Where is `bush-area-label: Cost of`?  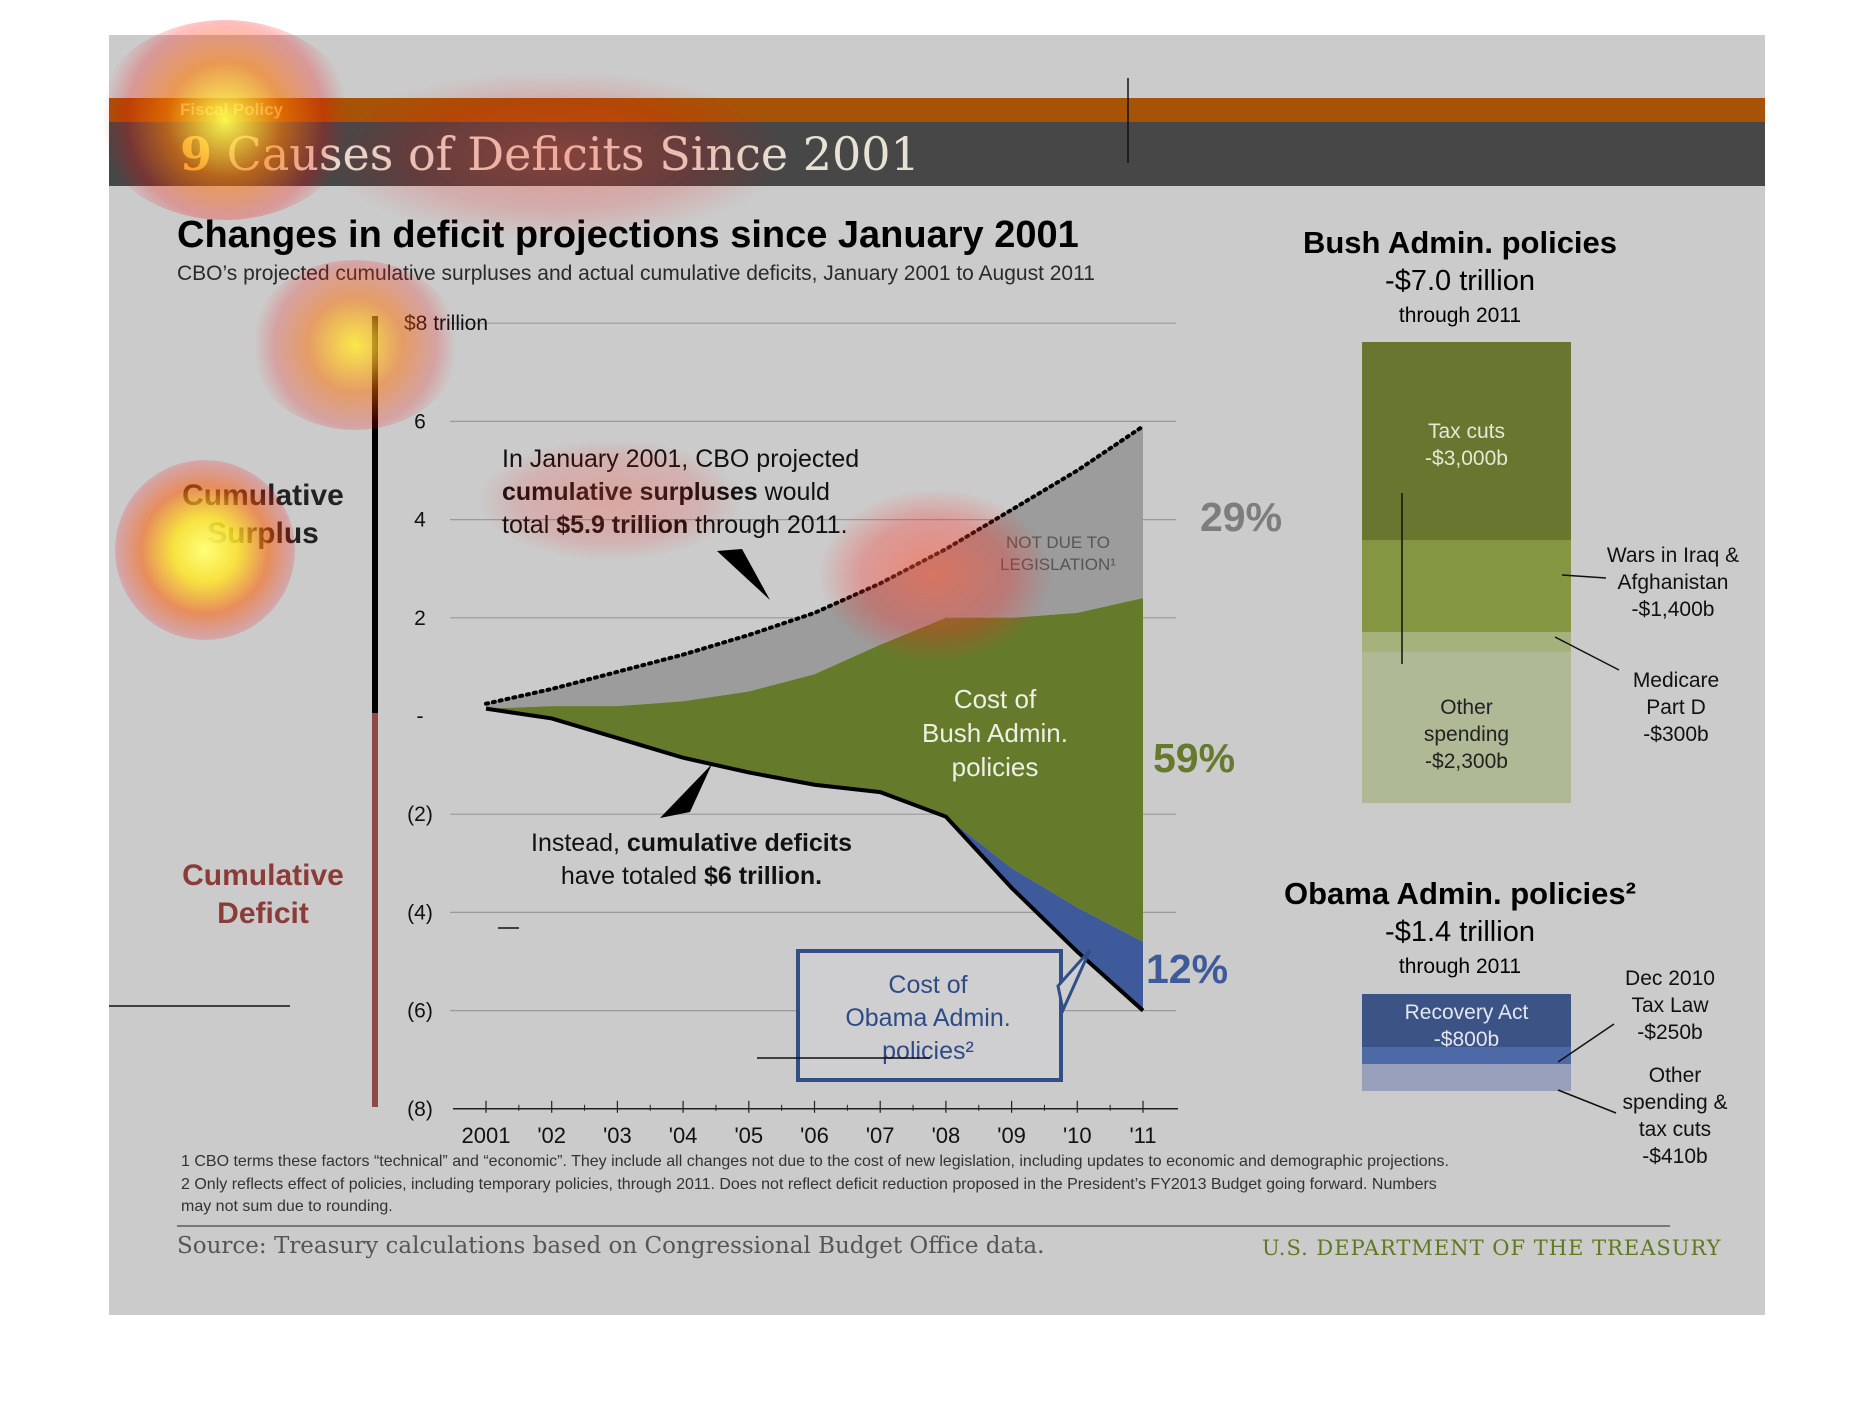 bush-area-label: Cost of is located at coordinates (995, 699).